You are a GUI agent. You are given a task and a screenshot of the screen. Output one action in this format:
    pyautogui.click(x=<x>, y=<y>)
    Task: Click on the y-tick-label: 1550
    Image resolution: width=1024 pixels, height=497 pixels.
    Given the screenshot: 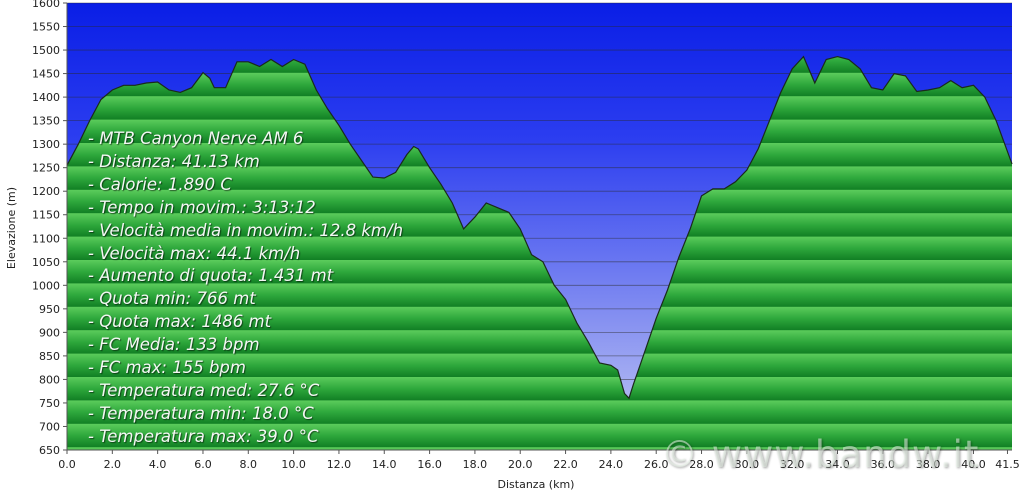 What is the action you would take?
    pyautogui.click(x=46, y=27)
    